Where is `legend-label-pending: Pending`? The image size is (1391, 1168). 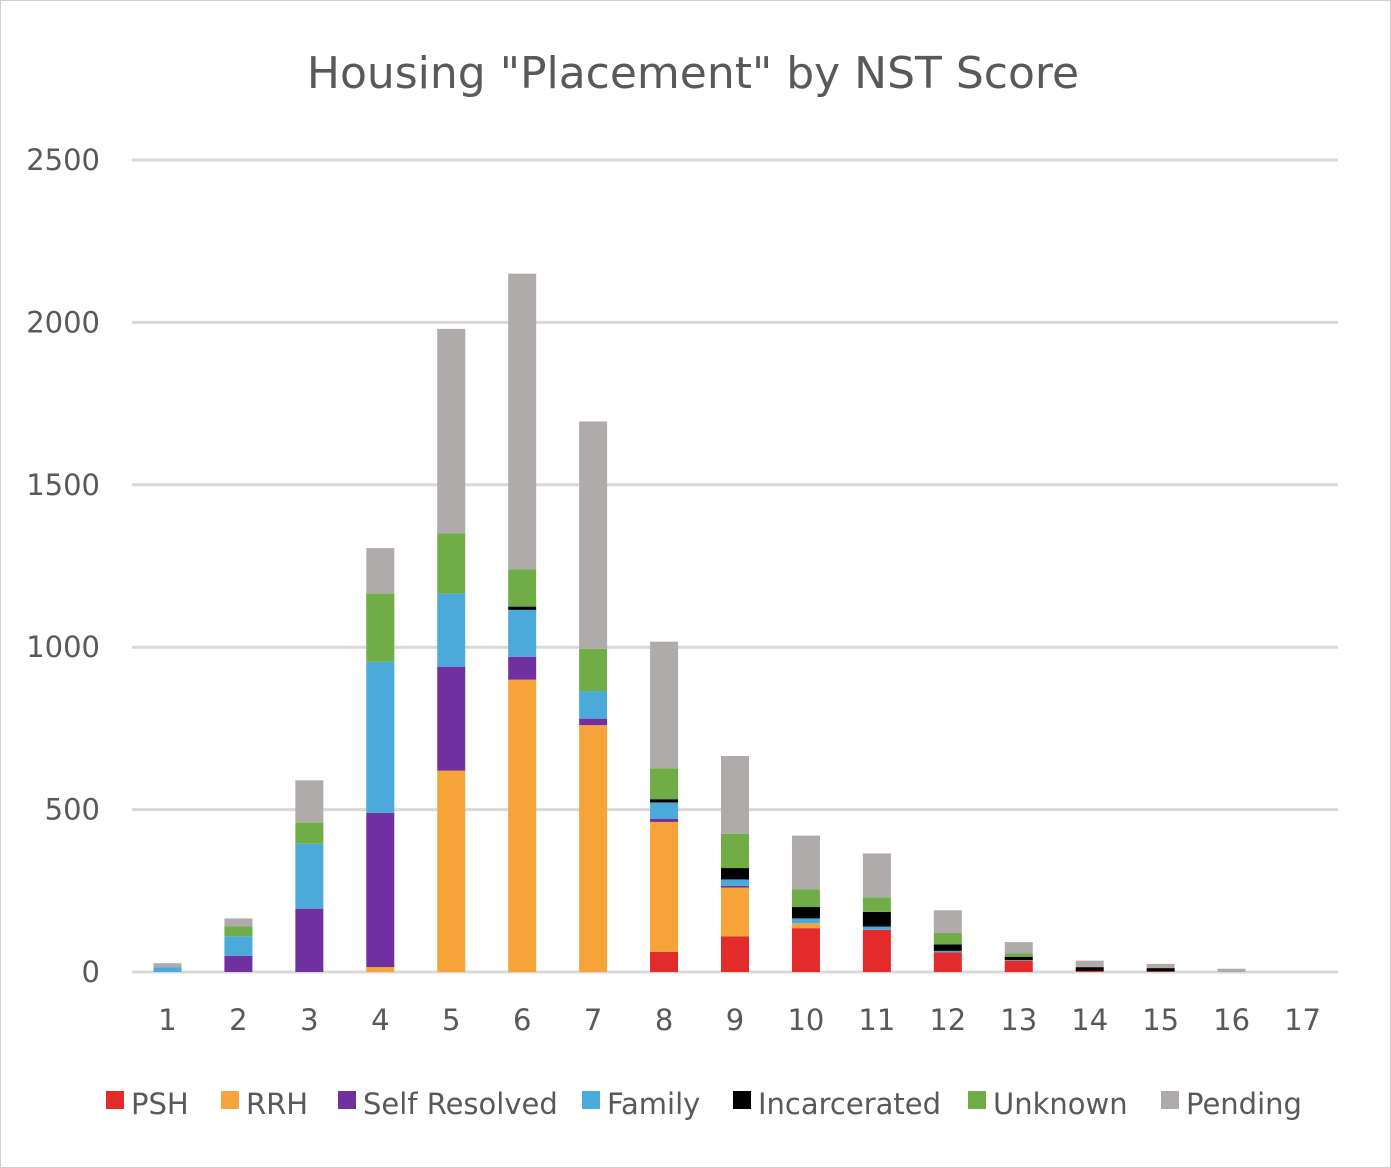 legend-label-pending: Pending is located at coordinates (1244, 1104).